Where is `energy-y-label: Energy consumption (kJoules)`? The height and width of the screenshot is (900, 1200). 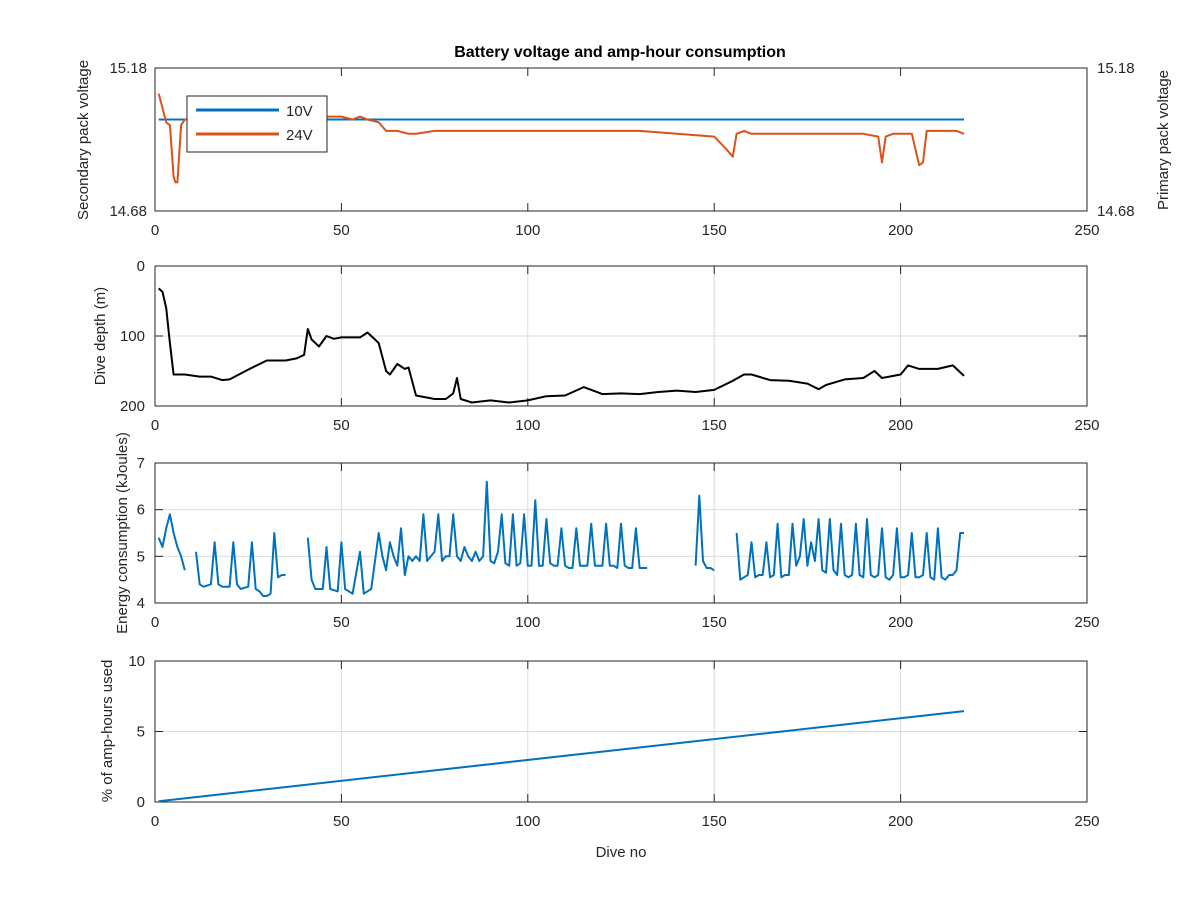 energy-y-label: Energy consumption (kJoules) is located at coordinates (122, 533).